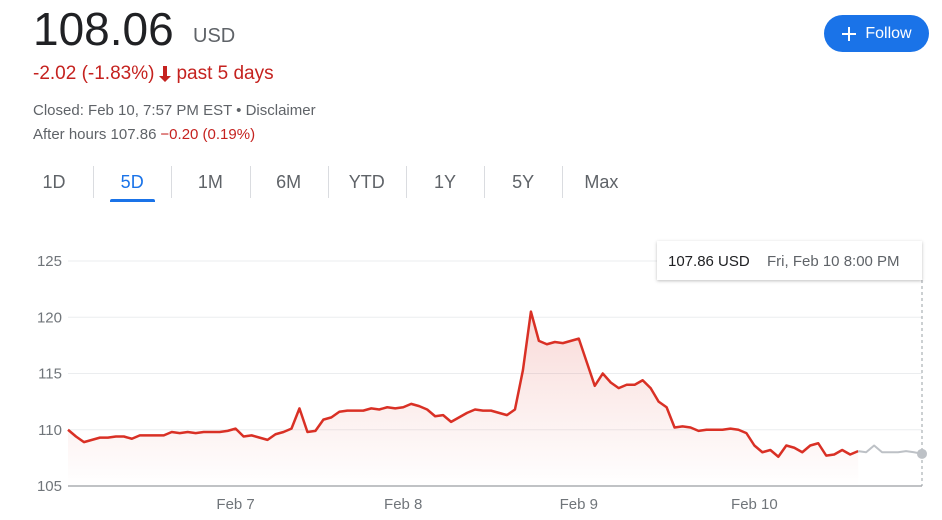  Describe the element at coordinates (445, 182) in the screenshot. I see `range-tab: 1Y` at that location.